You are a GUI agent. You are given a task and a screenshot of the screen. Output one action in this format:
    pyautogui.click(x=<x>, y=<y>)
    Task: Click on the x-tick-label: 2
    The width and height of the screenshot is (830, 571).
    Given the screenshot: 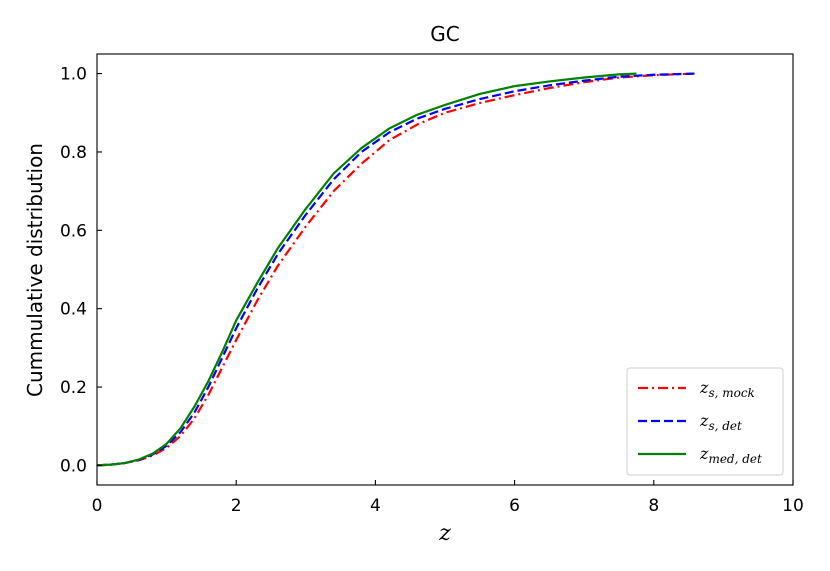 What is the action you would take?
    pyautogui.click(x=236, y=506)
    